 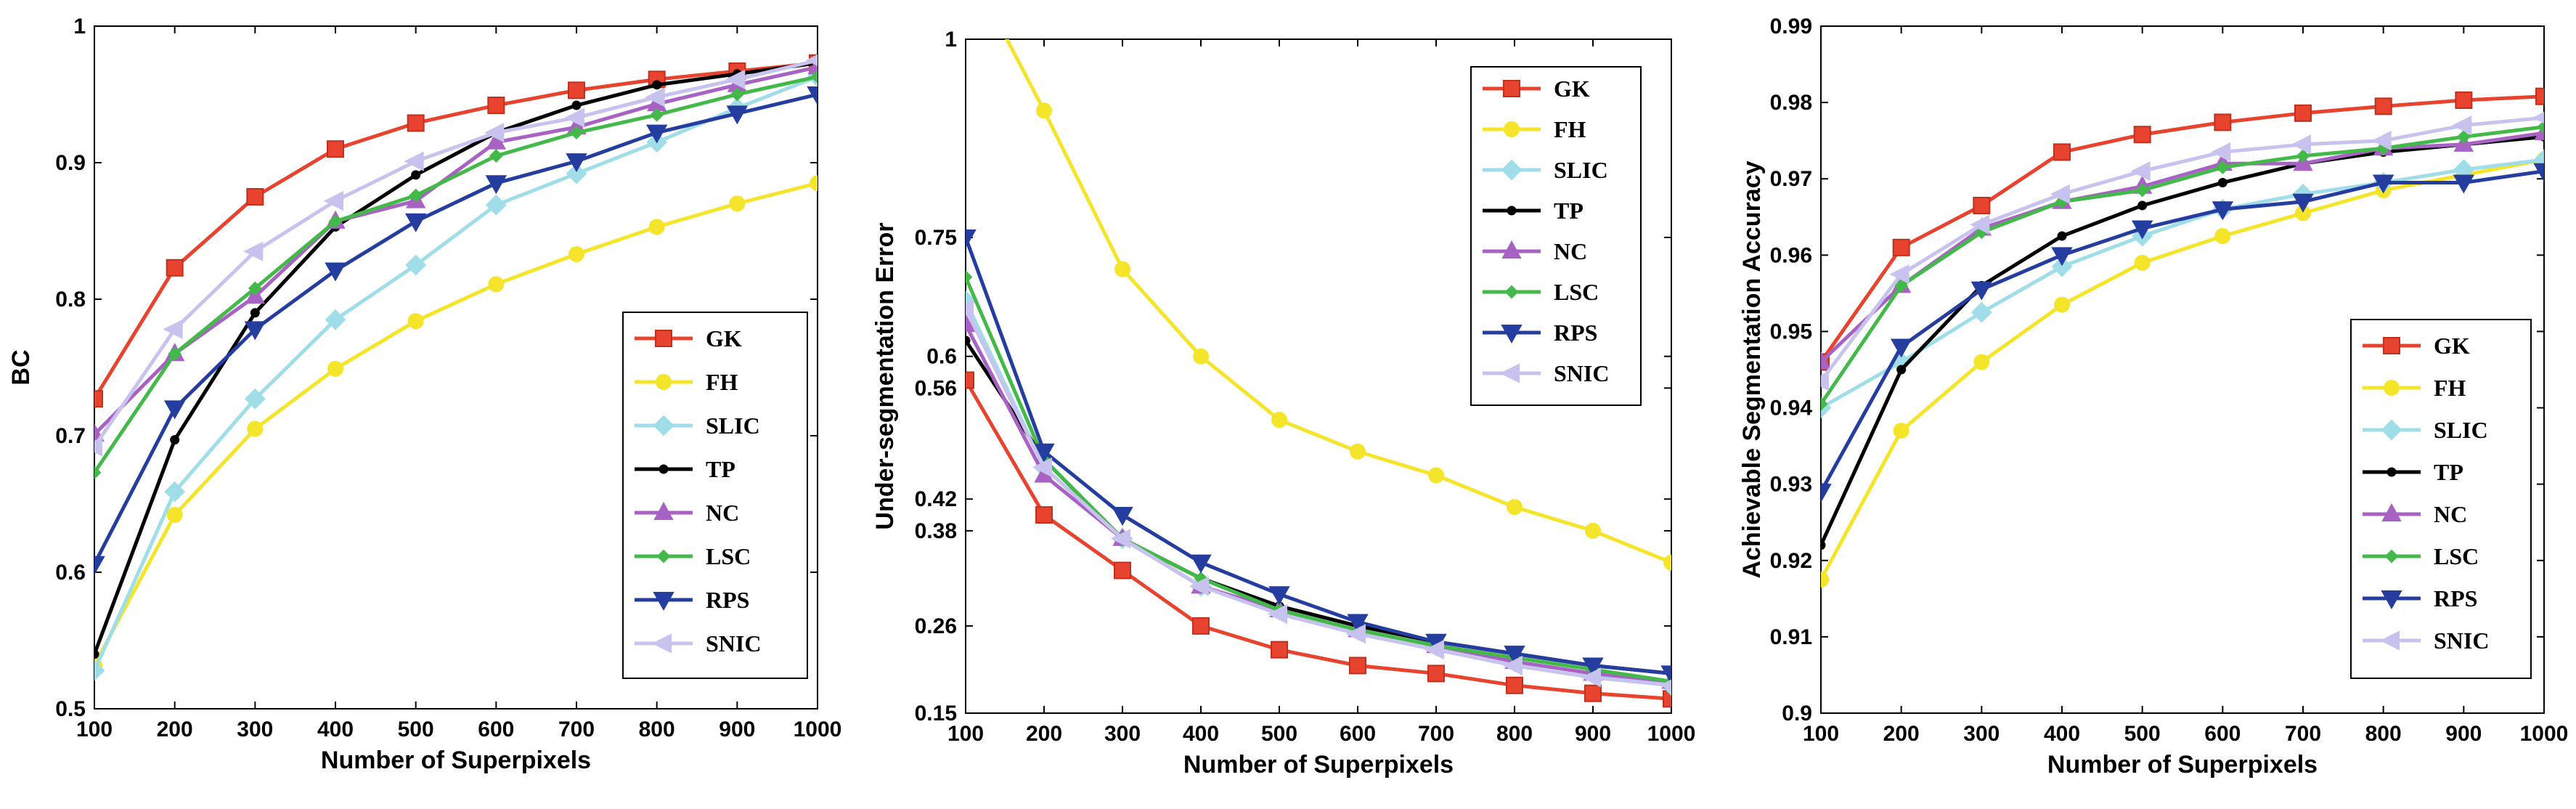 I want to click on series-line-rps, so click(x=2182, y=331).